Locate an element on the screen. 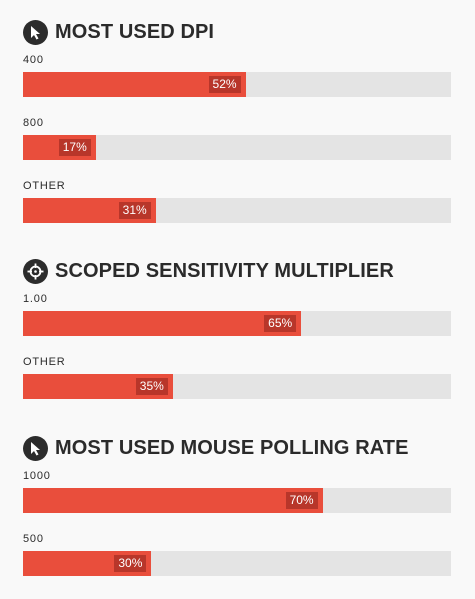  bar-row-1-00: 1.00 65% is located at coordinates (237, 314).